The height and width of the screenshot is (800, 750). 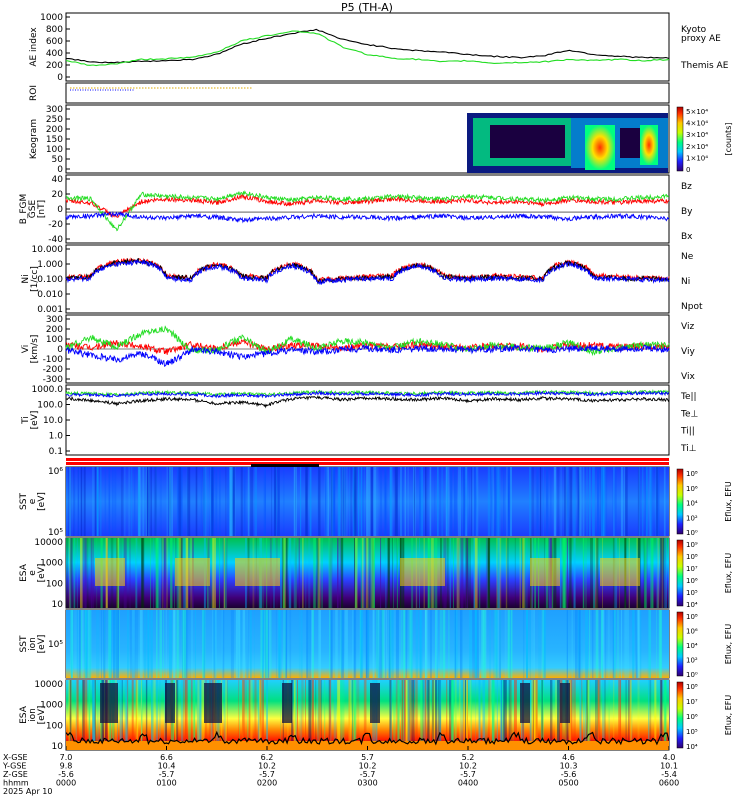 What do you see at coordinates (728, 573) in the screenshot?
I see `colorbar-label-esa_e: Eflux, EFU` at bounding box center [728, 573].